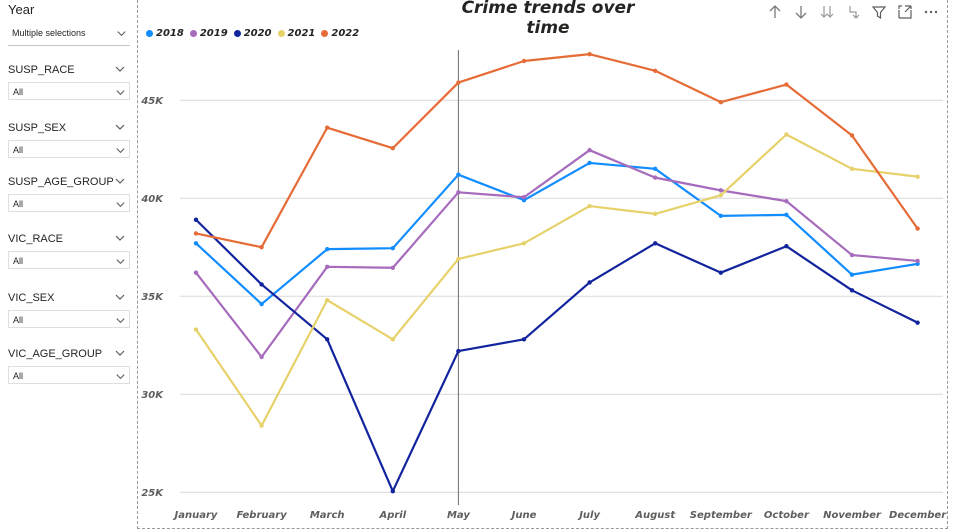  What do you see at coordinates (152, 101) in the screenshot?
I see `y-tick-label: 45K` at bounding box center [152, 101].